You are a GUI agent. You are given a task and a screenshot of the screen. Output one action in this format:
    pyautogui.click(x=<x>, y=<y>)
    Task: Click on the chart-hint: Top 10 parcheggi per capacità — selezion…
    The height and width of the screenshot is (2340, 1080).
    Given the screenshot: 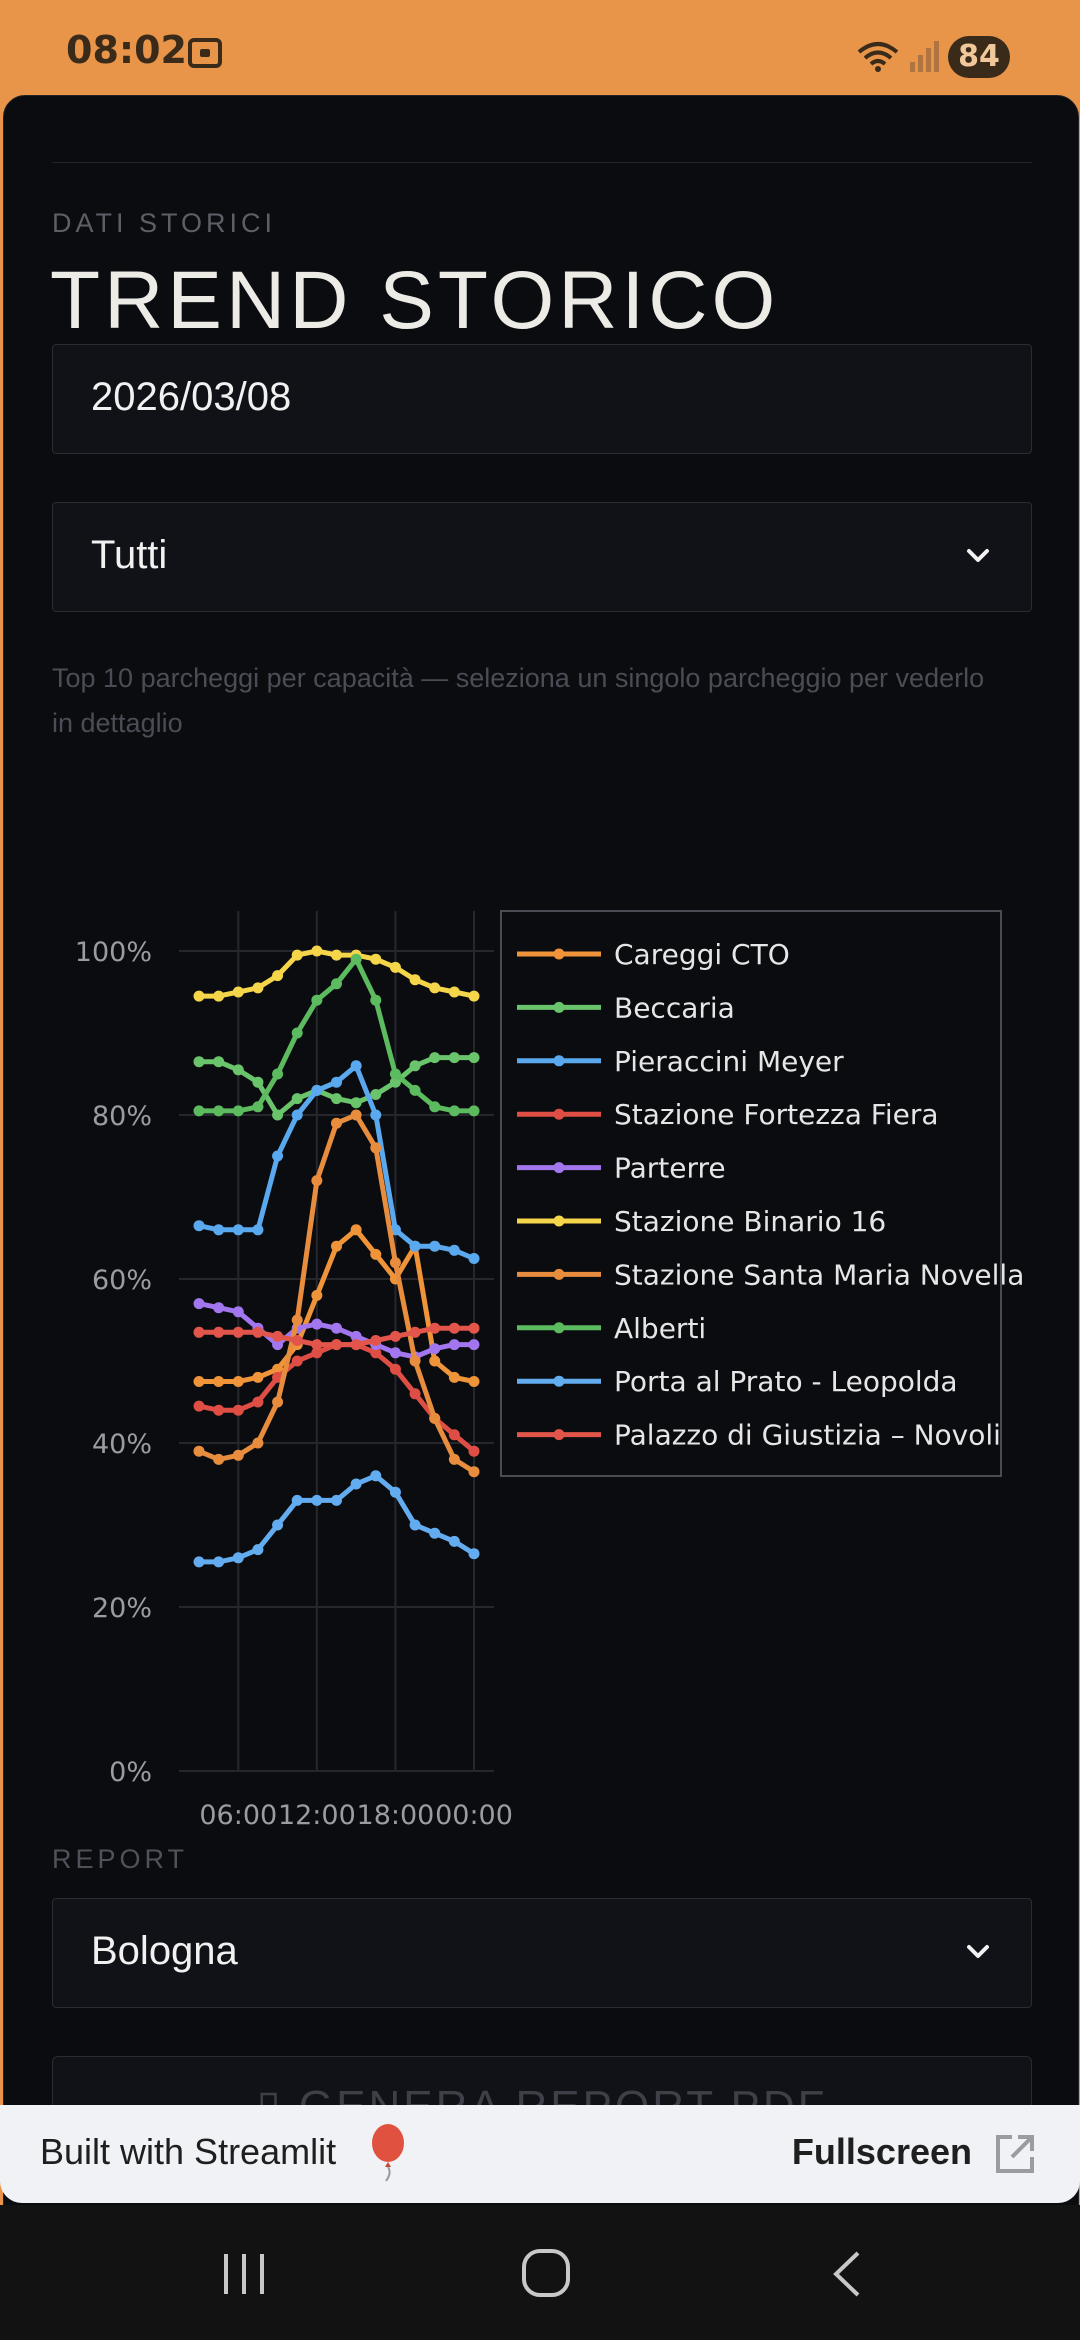 What is the action you would take?
    pyautogui.click(x=518, y=700)
    